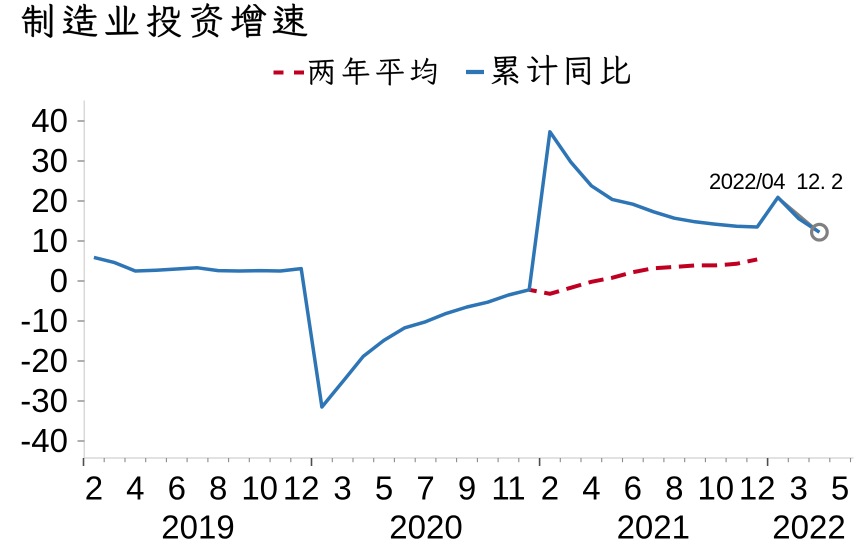 This screenshot has width=857, height=542. Describe the element at coordinates (49, 120) in the screenshot. I see `svg-text: 40` at that location.